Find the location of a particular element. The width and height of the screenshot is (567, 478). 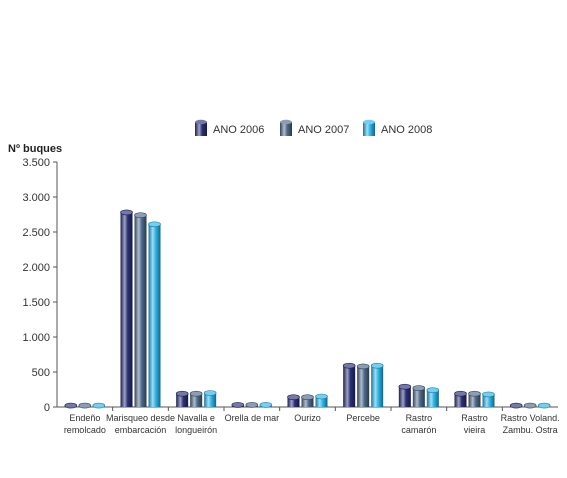

y-tick-label: 0 is located at coordinates (47, 408).